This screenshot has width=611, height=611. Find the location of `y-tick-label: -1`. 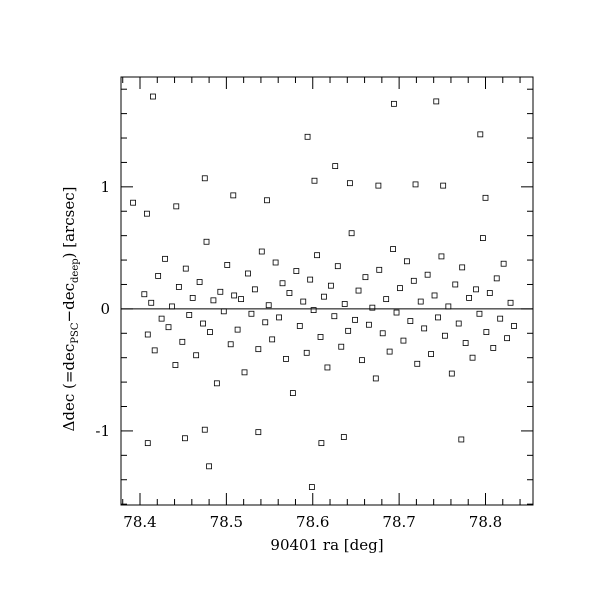

y-tick-label: -1 is located at coordinates (102, 431).